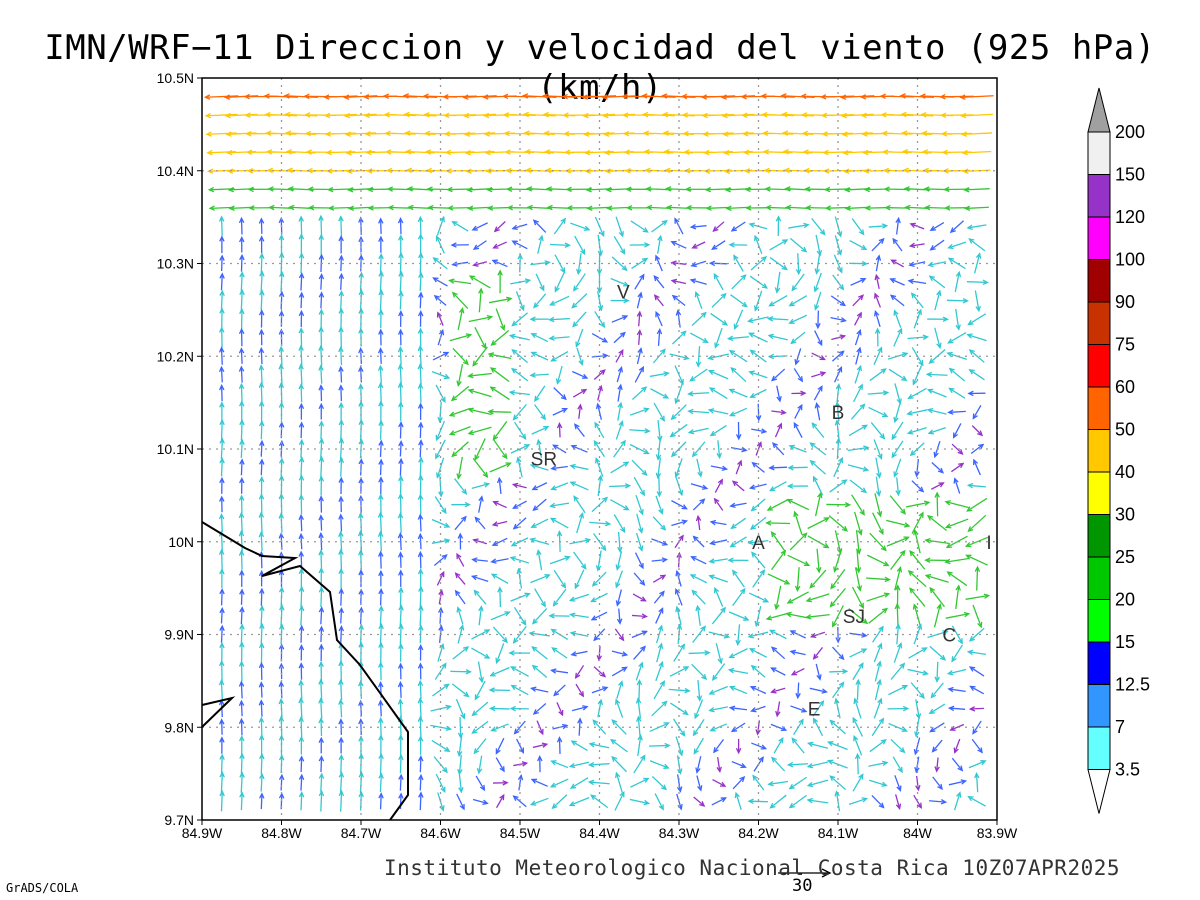  What do you see at coordinates (179, 635) in the screenshot?
I see `y-tick-label: 9.9N` at bounding box center [179, 635].